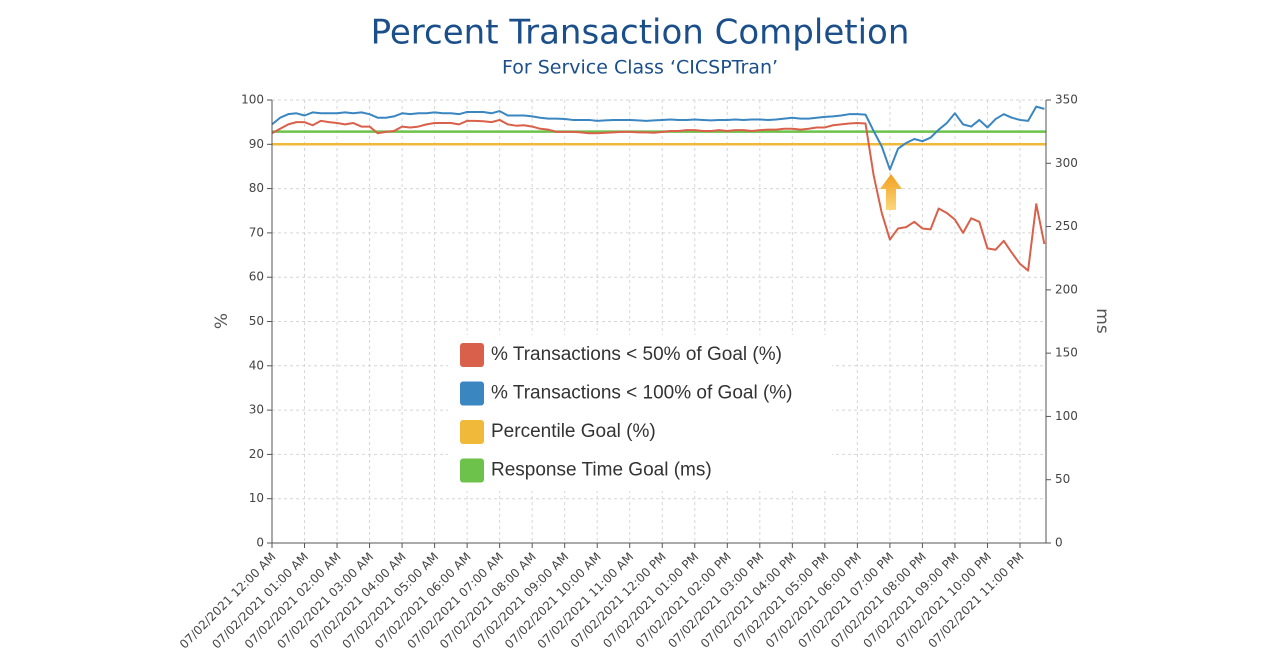  Describe the element at coordinates (256, 144) in the screenshot. I see `y-tick-label: 90` at that location.